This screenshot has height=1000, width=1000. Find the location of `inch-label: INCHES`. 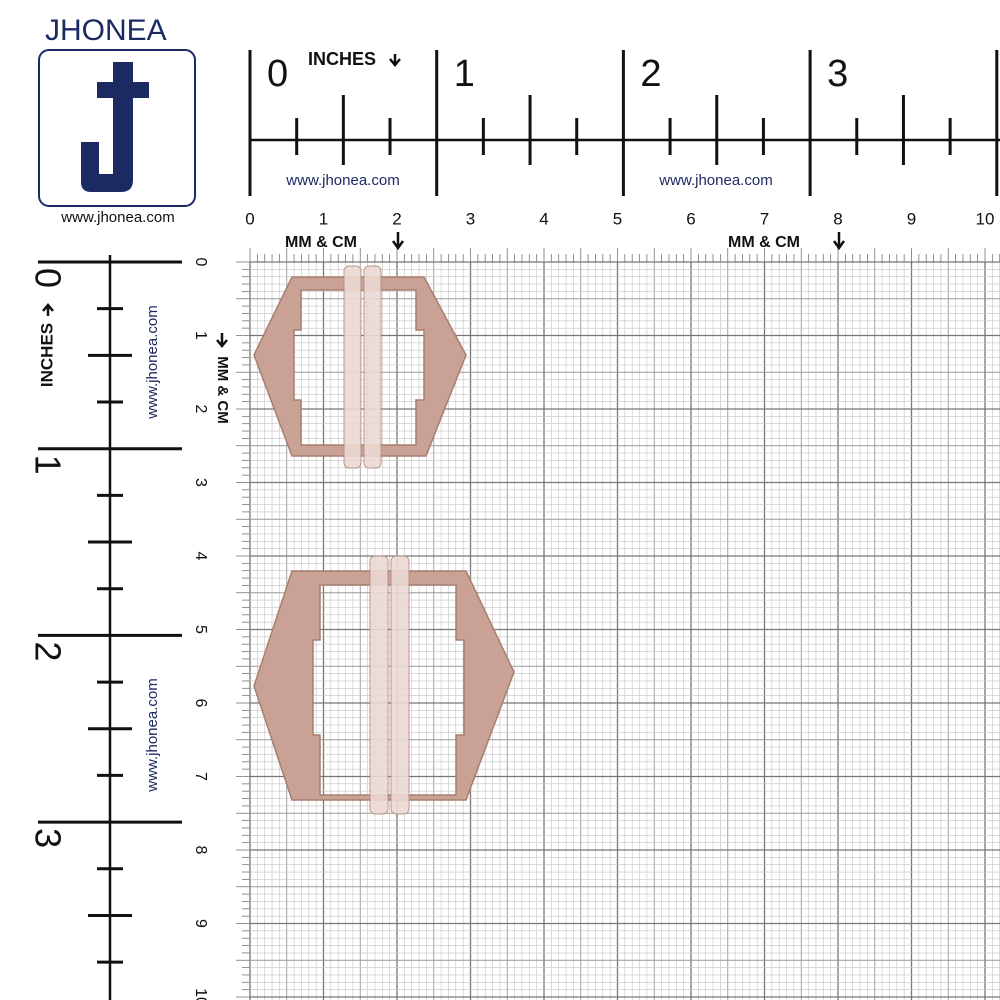

inch-label: INCHES is located at coordinates (342, 59).